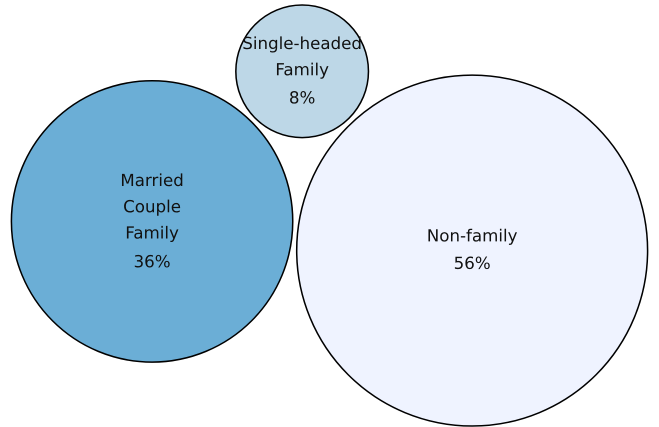  I want to click on data-label: 56%, so click(472, 263).